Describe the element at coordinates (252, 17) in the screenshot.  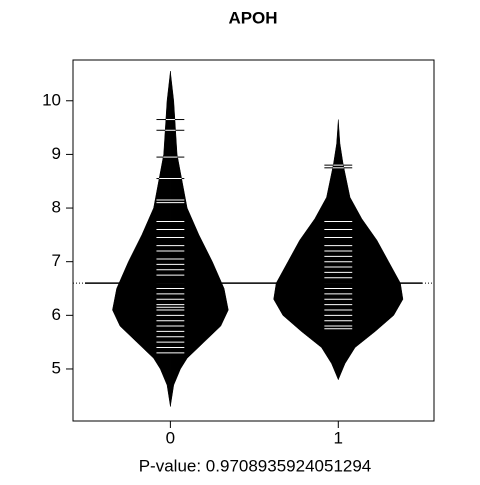
I see `chart-title: APOH` at that location.